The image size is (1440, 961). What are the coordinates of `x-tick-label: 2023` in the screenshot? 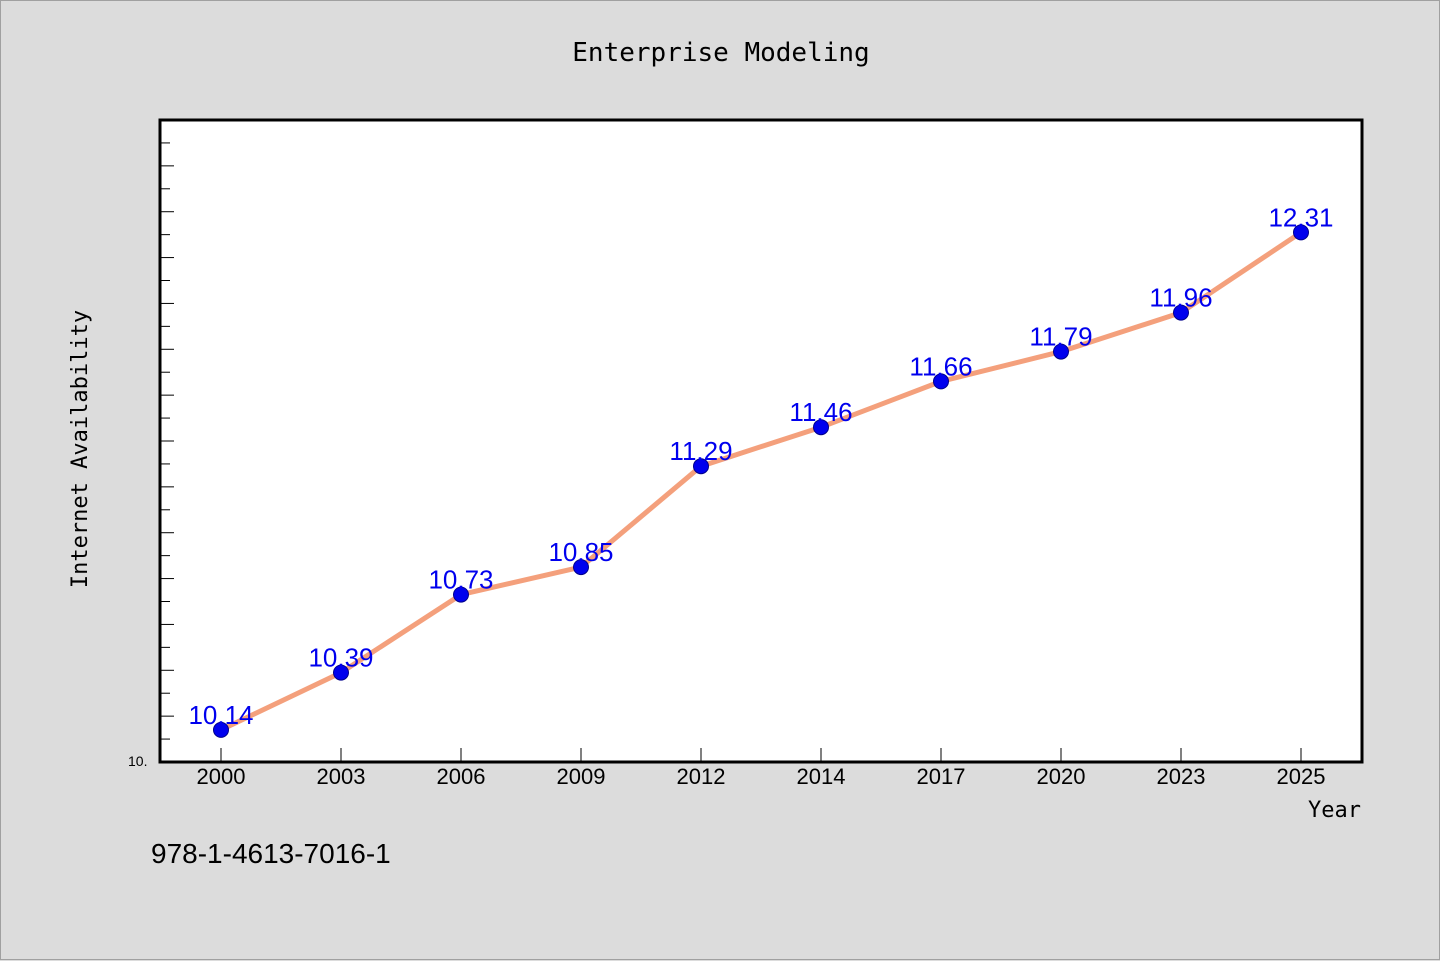 It's located at (1181, 776).